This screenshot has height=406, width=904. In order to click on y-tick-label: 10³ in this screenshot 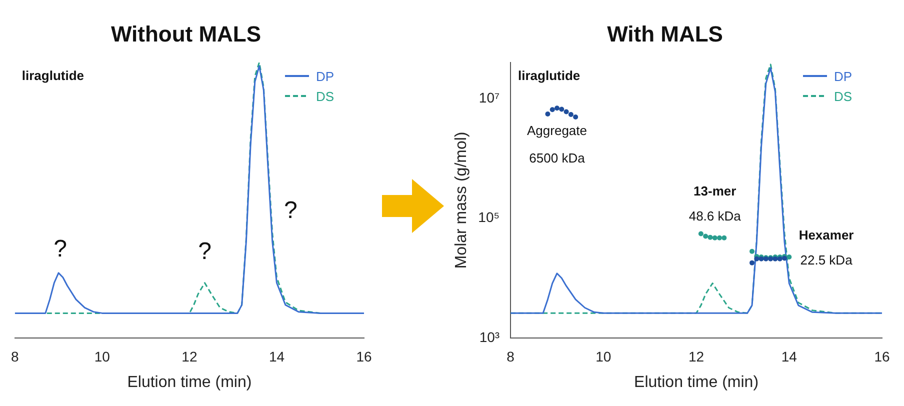, I will do `click(489, 336)`.